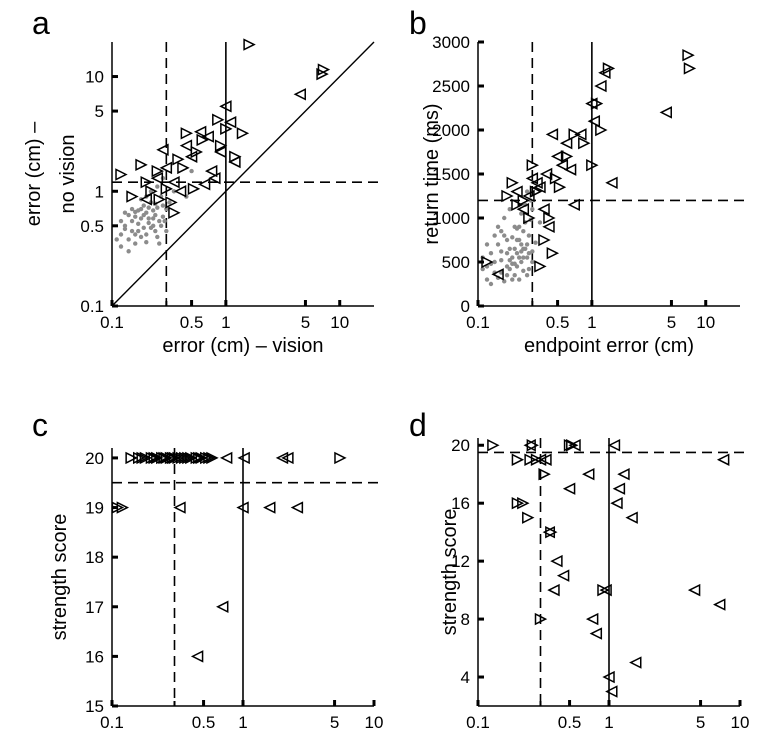 The image size is (766, 734). Describe the element at coordinates (451, 42) in the screenshot. I see `y-tick-label: 3000` at that location.